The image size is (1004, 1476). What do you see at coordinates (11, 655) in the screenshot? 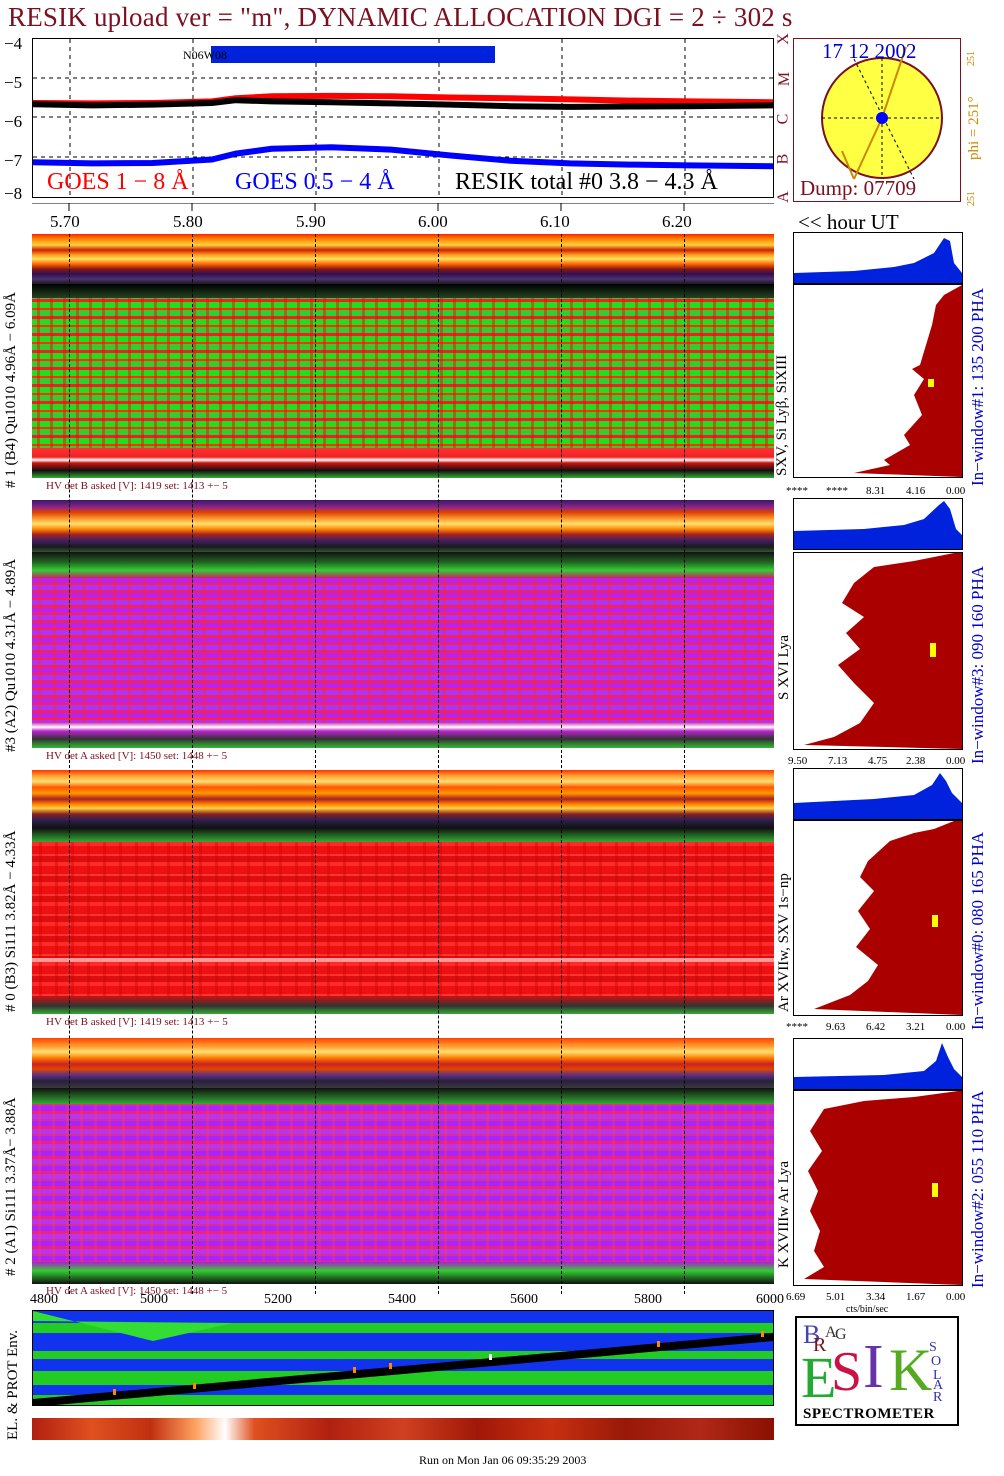
I see `panel2-side-label: #3 (A2) Qu1010 4.31Å − 4.89Å` at bounding box center [11, 655].